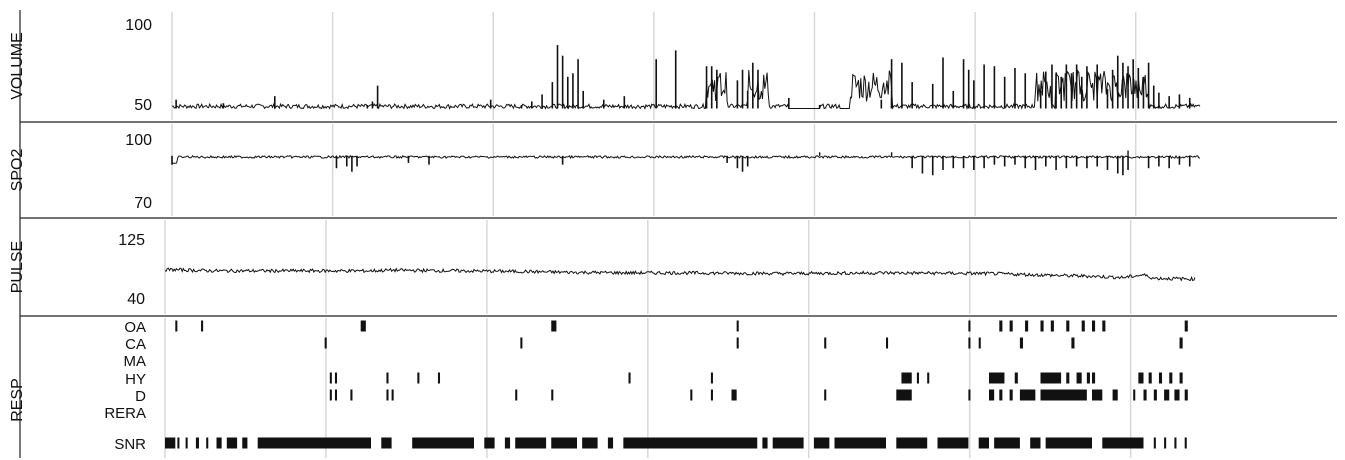 Image resolution: width=1345 pixels, height=460 pixels. What do you see at coordinates (125, 413) in the screenshot?
I see `resp-row-label-rera: RERA` at bounding box center [125, 413].